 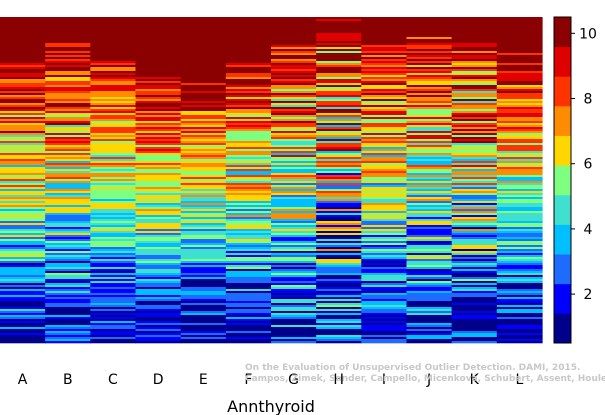 What do you see at coordinates (203, 180) in the screenshot?
I see `heatmap-column-E` at bounding box center [203, 180].